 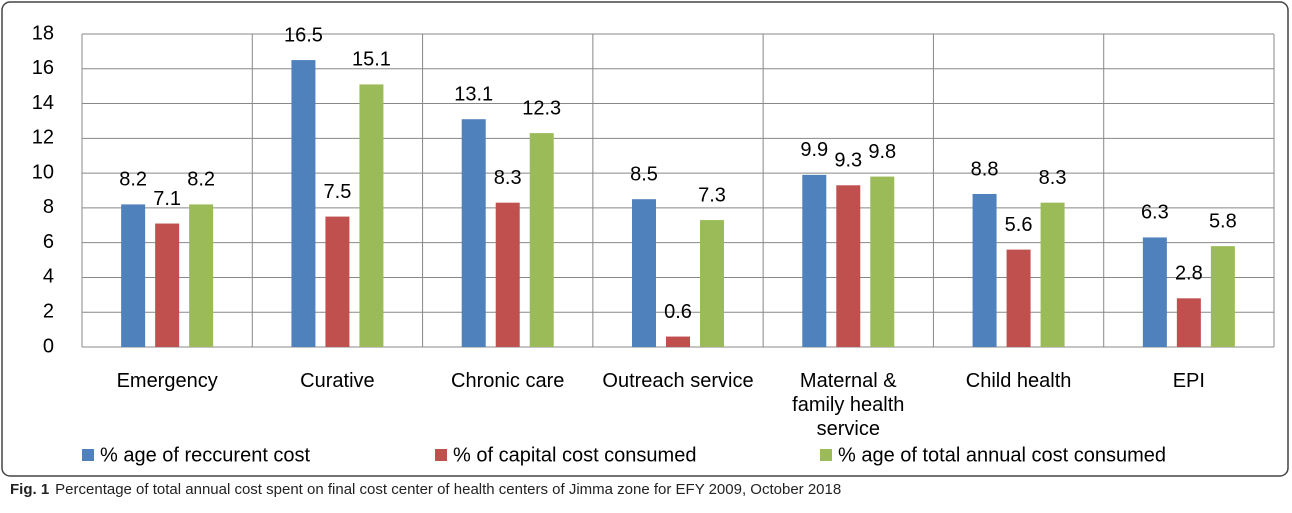 I want to click on x-tick-label: Maternal & family health service, so click(x=848, y=405).